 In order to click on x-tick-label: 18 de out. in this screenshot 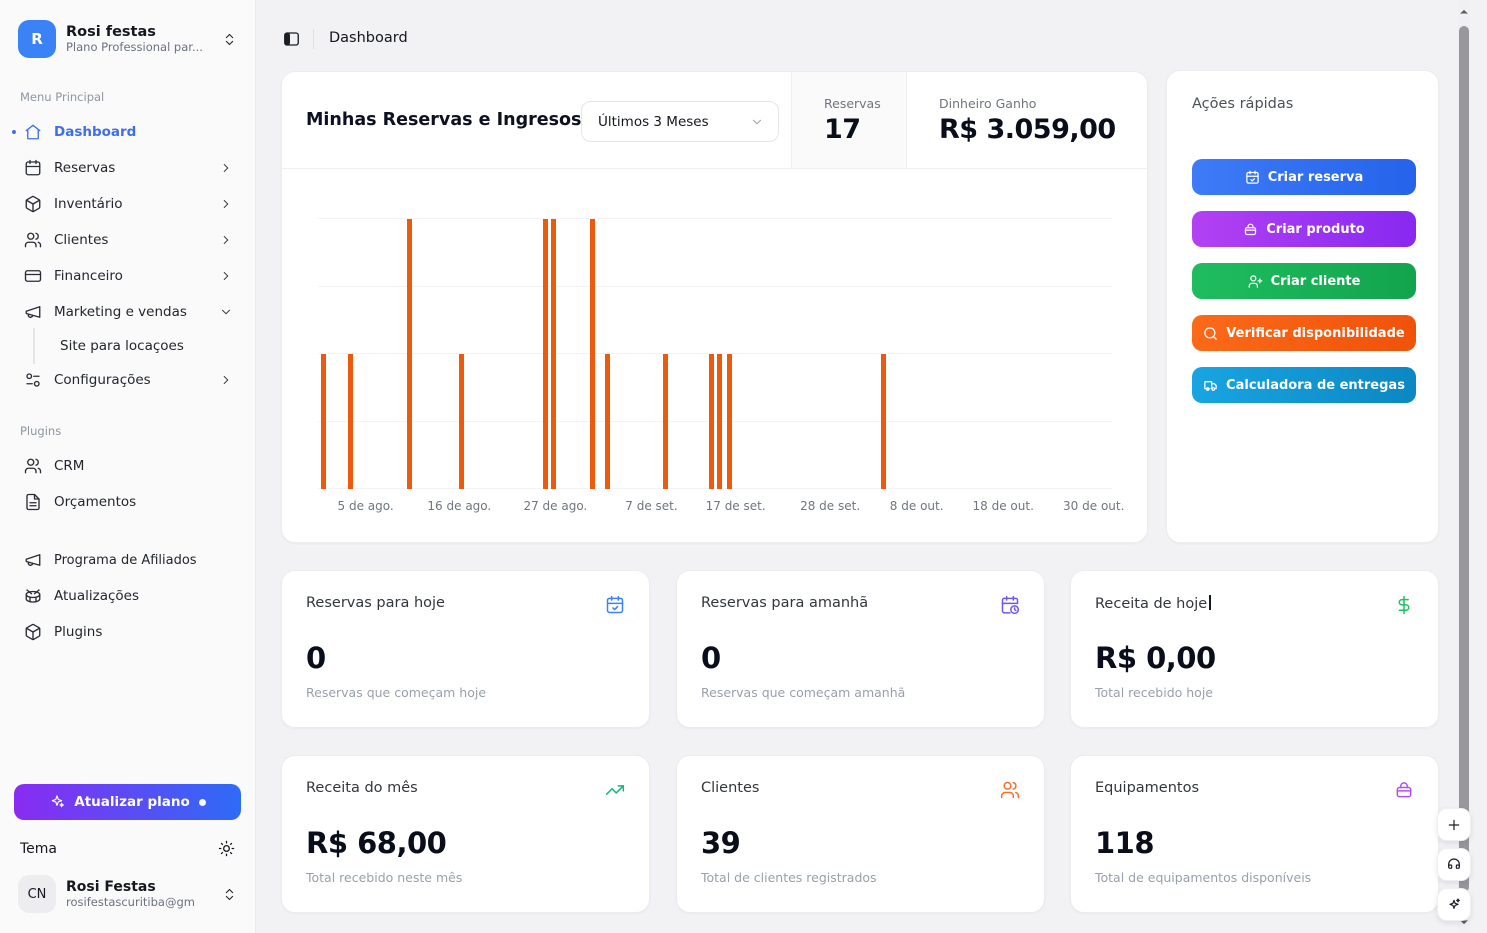, I will do `click(1003, 506)`.